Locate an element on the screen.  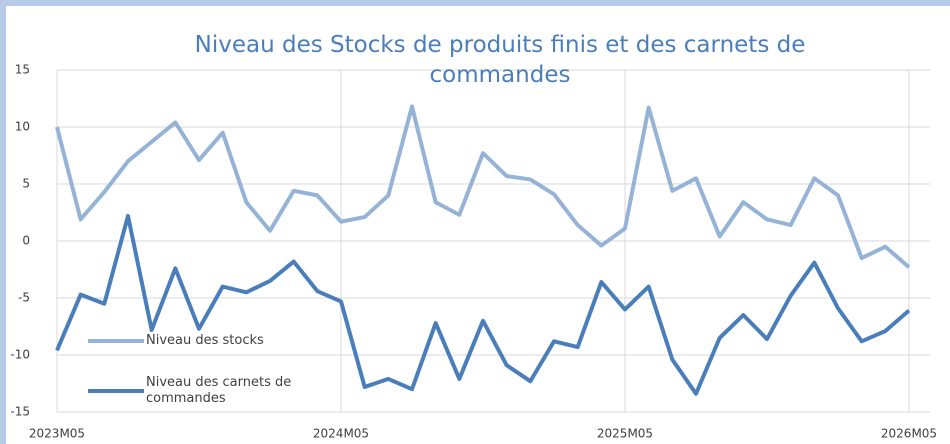
y-tick-label: 0 is located at coordinates (26, 241).